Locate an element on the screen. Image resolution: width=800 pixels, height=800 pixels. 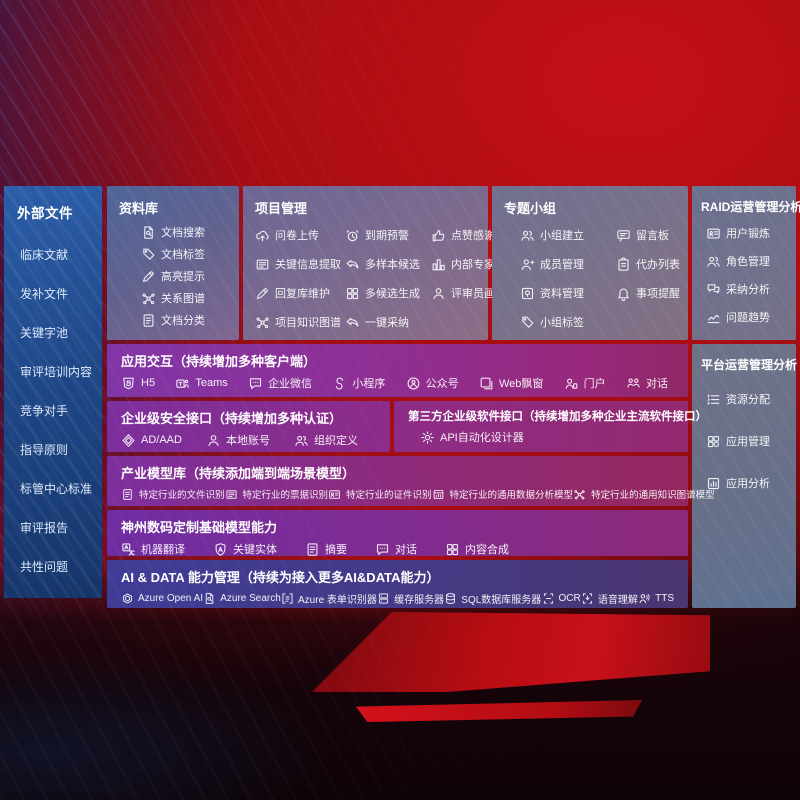
feature-item: 组织定义 is located at coordinates (326, 440).